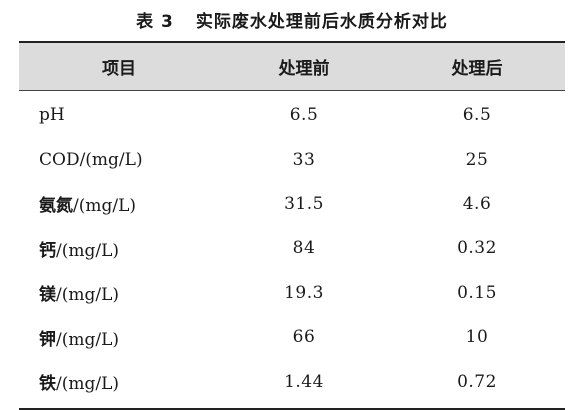 Image resolution: width=584 pixels, height=410 pixels. I want to click on row-after-value: 25, so click(477, 159).